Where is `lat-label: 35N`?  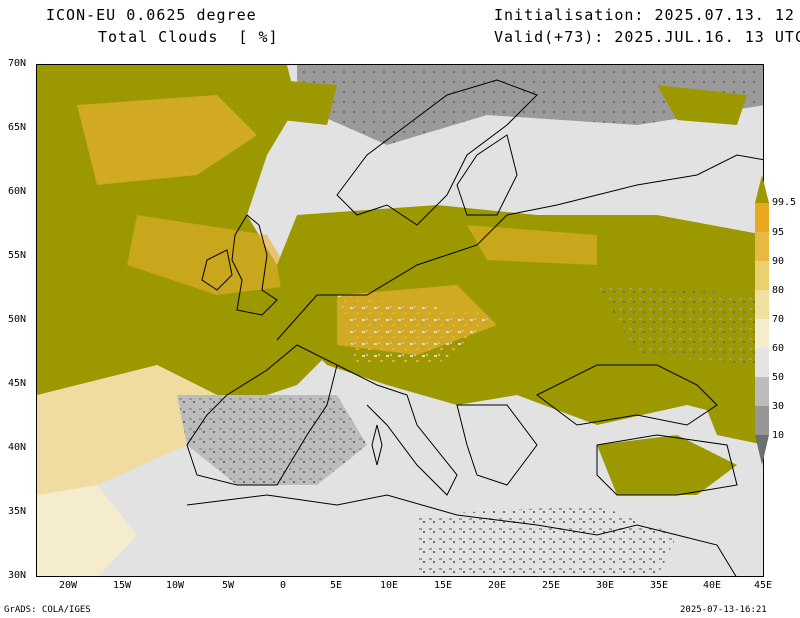
lat-label: 35N is located at coordinates (17, 511).